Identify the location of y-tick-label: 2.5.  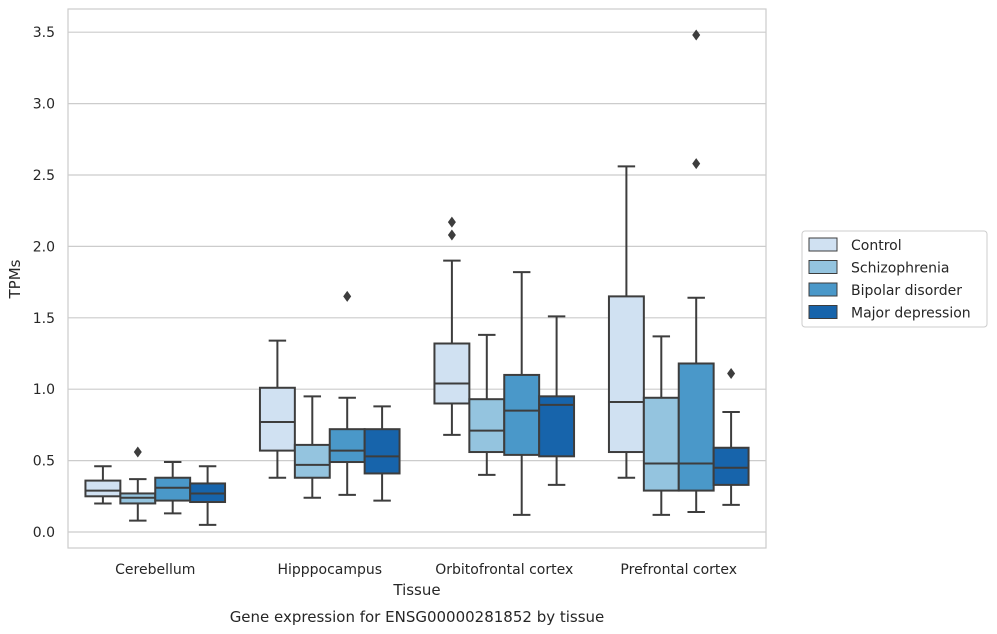
(44, 176).